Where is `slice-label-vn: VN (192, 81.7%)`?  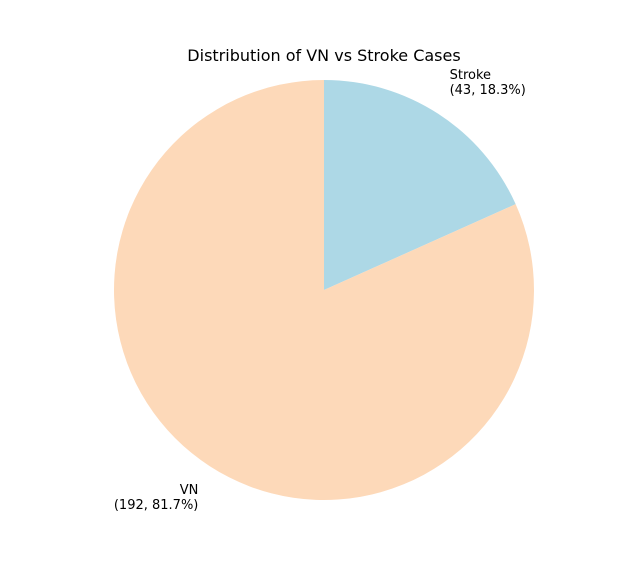 slice-label-vn: VN (192, 81.7%) is located at coordinates (156, 498).